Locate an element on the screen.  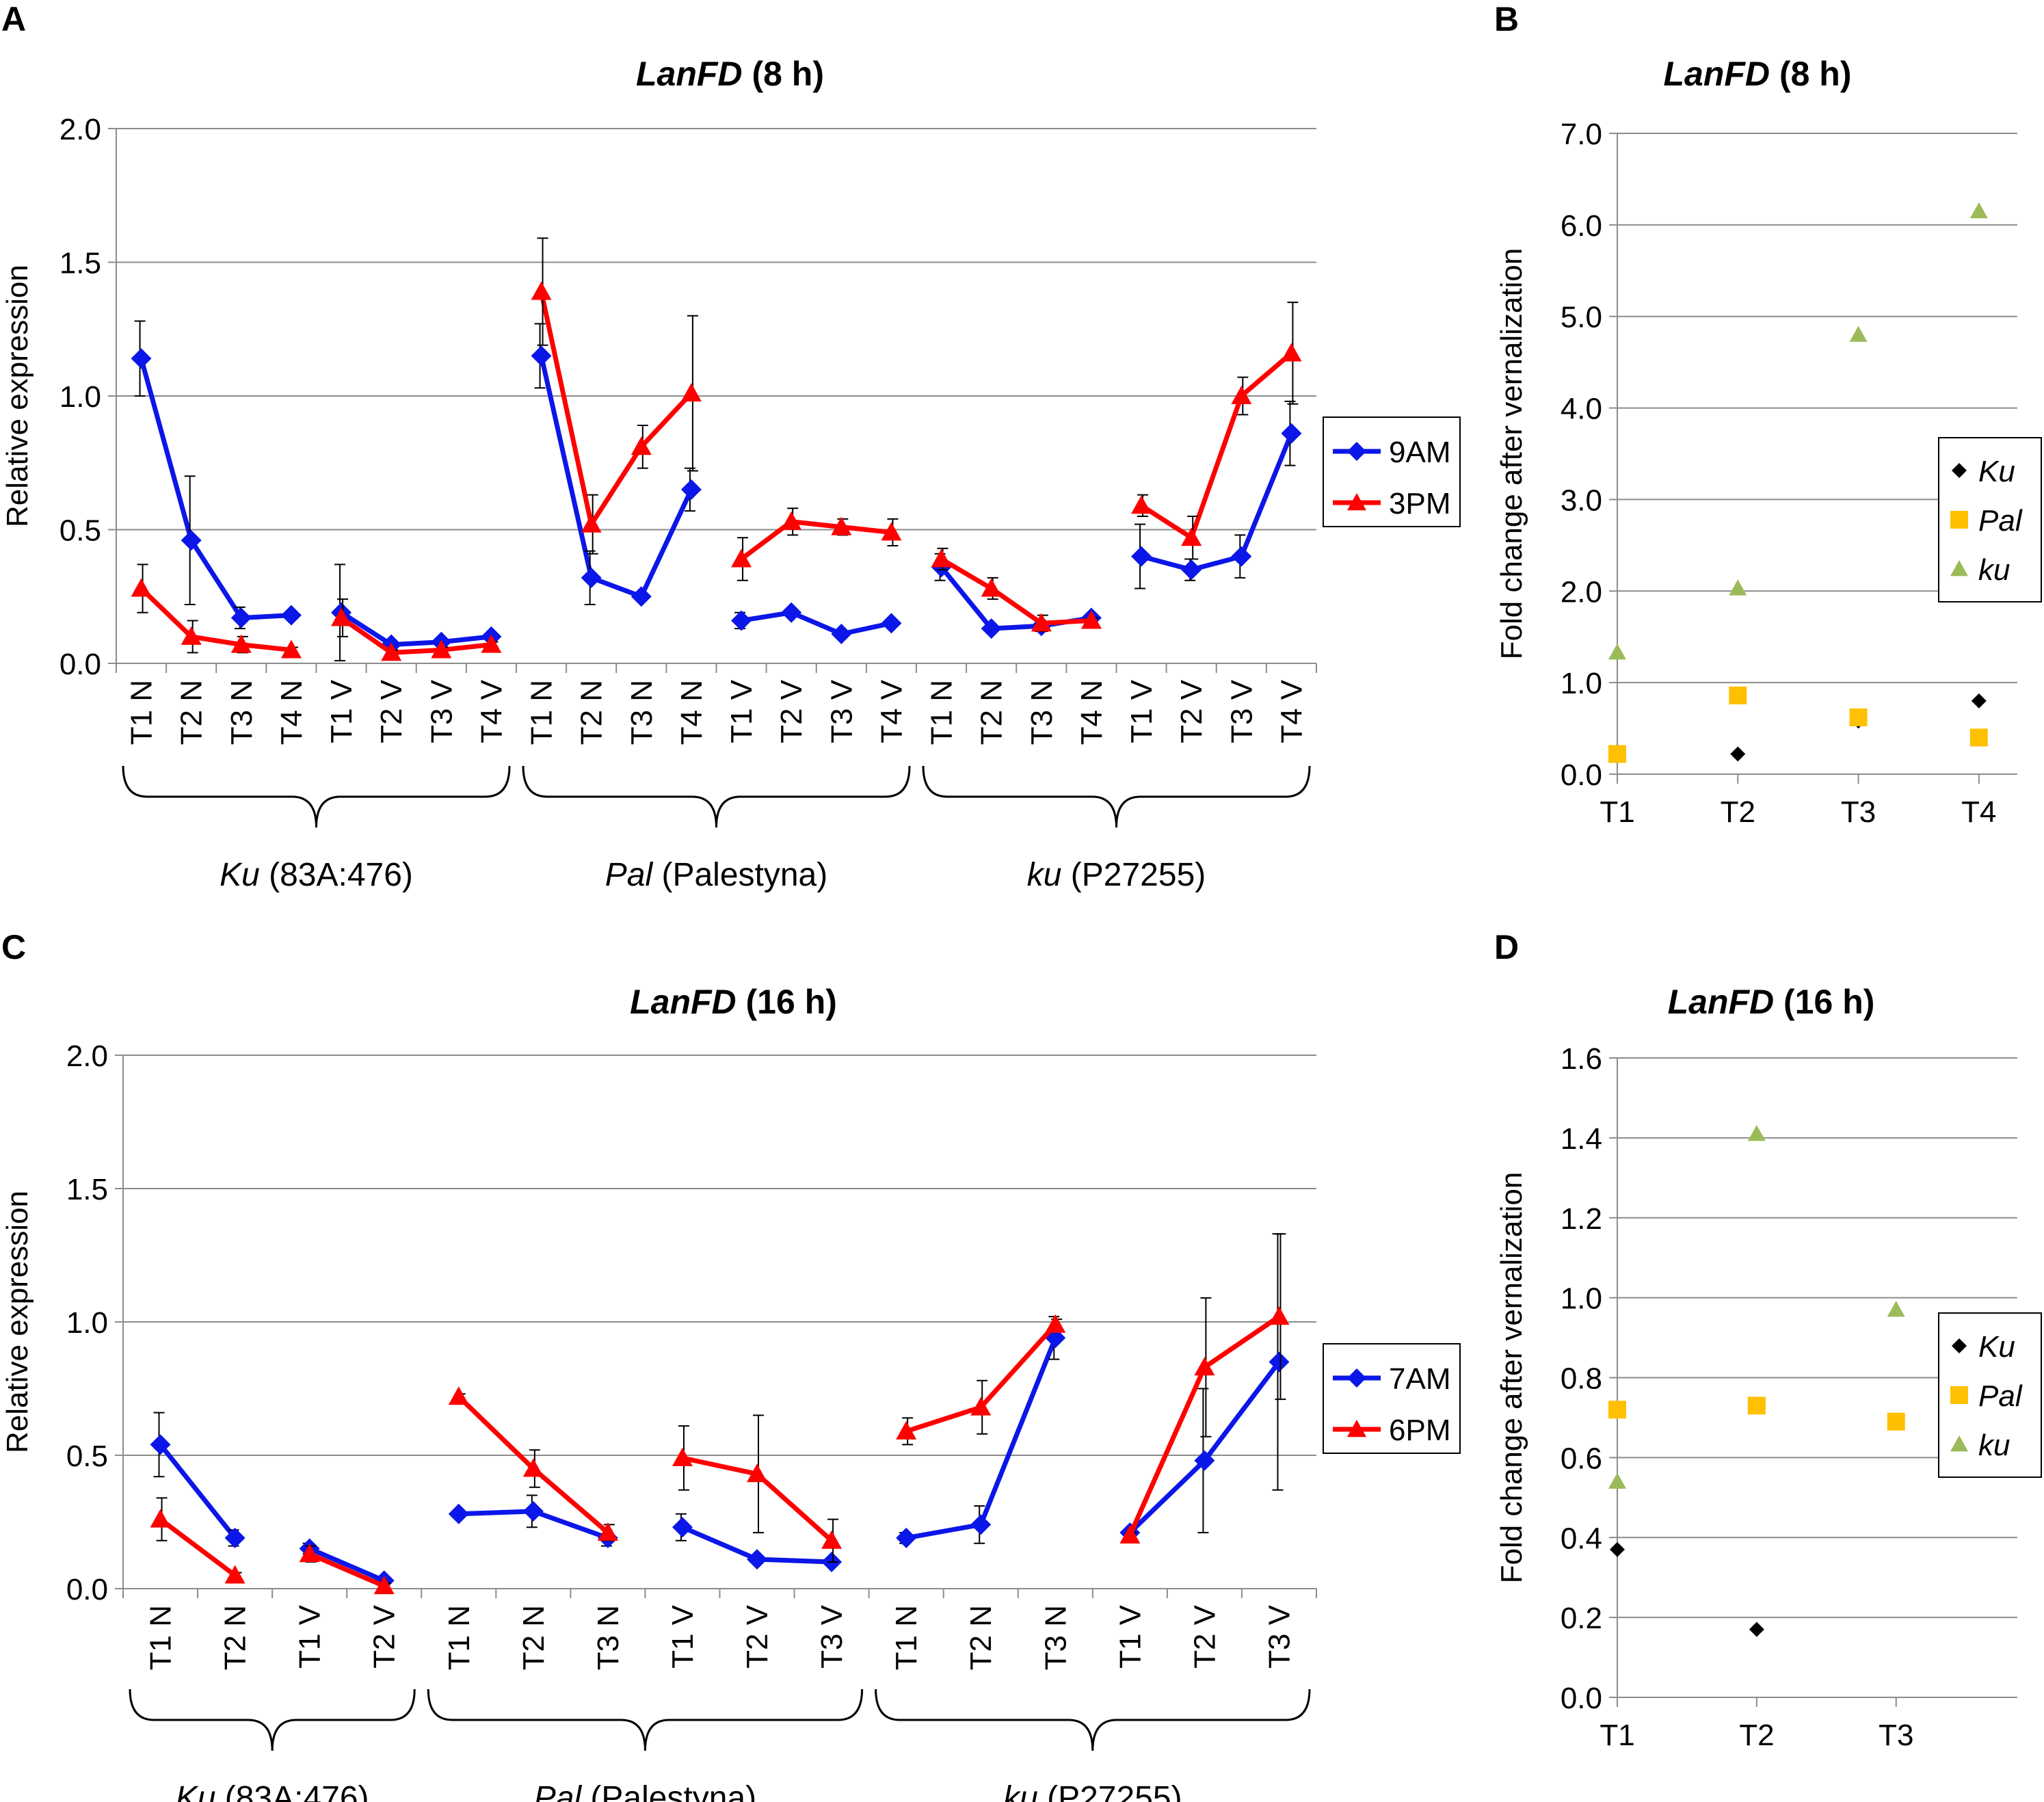
x-tick-label: T3 is located at coordinates (1896, 1735).